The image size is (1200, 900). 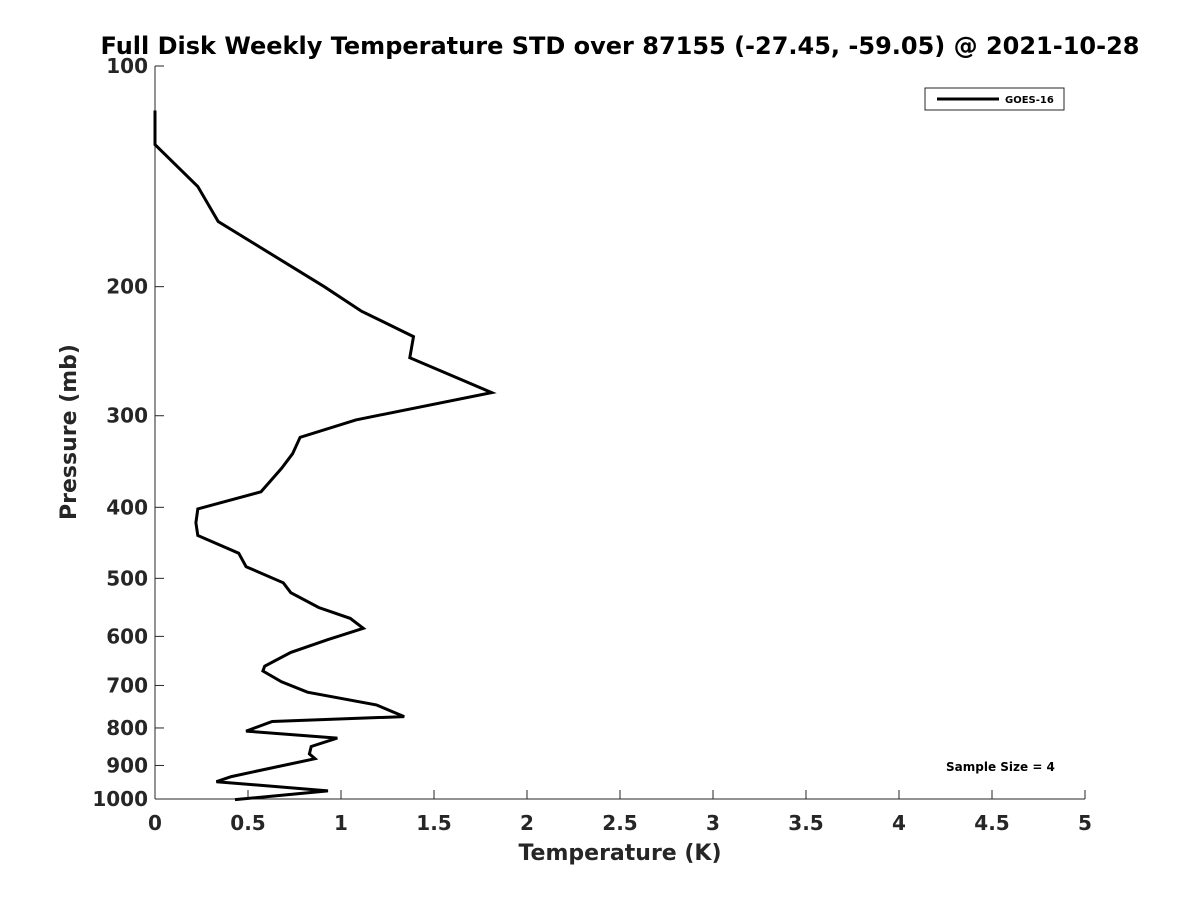 I want to click on y-tick-label: 900, so click(x=127, y=765).